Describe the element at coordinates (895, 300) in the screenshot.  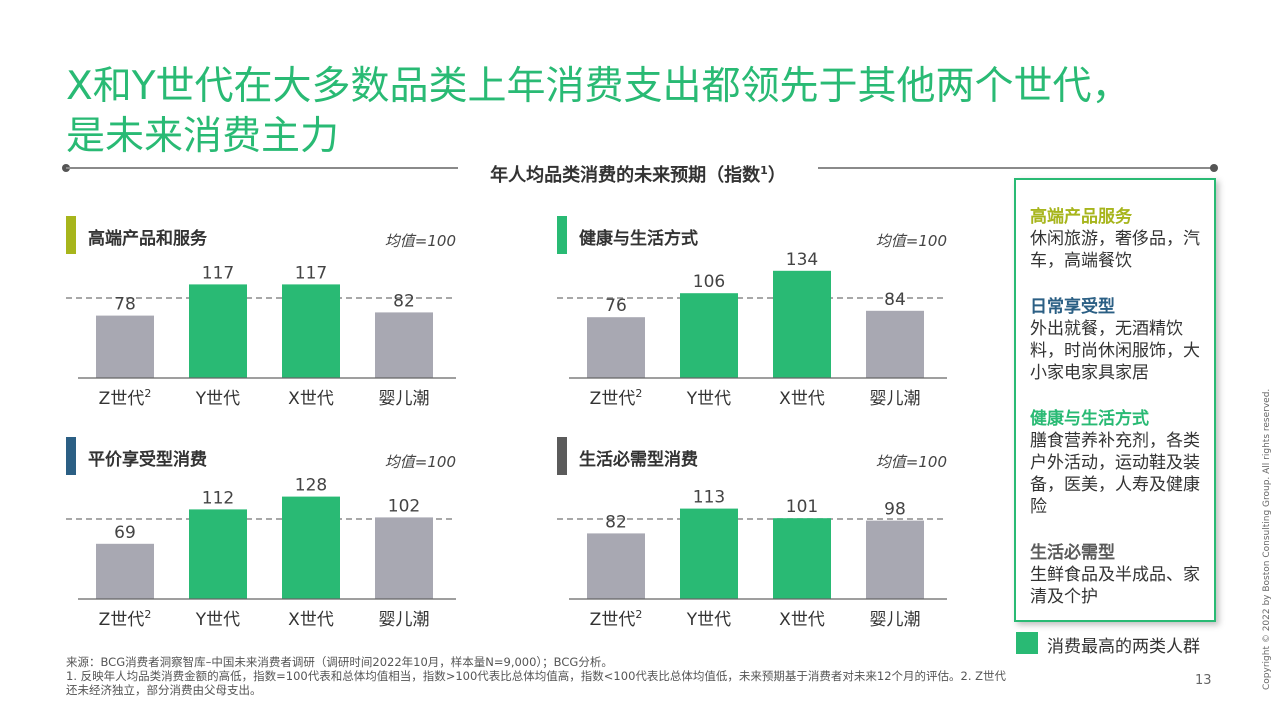
I see `bar-value-label-3: 84` at that location.